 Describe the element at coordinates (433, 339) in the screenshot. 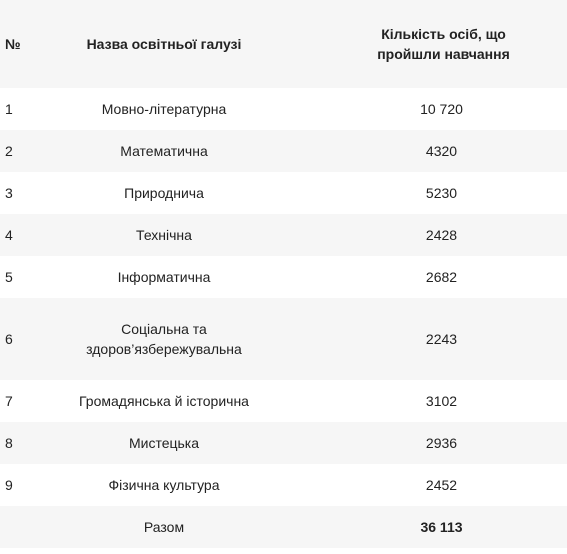

I see `count: 2243` at that location.